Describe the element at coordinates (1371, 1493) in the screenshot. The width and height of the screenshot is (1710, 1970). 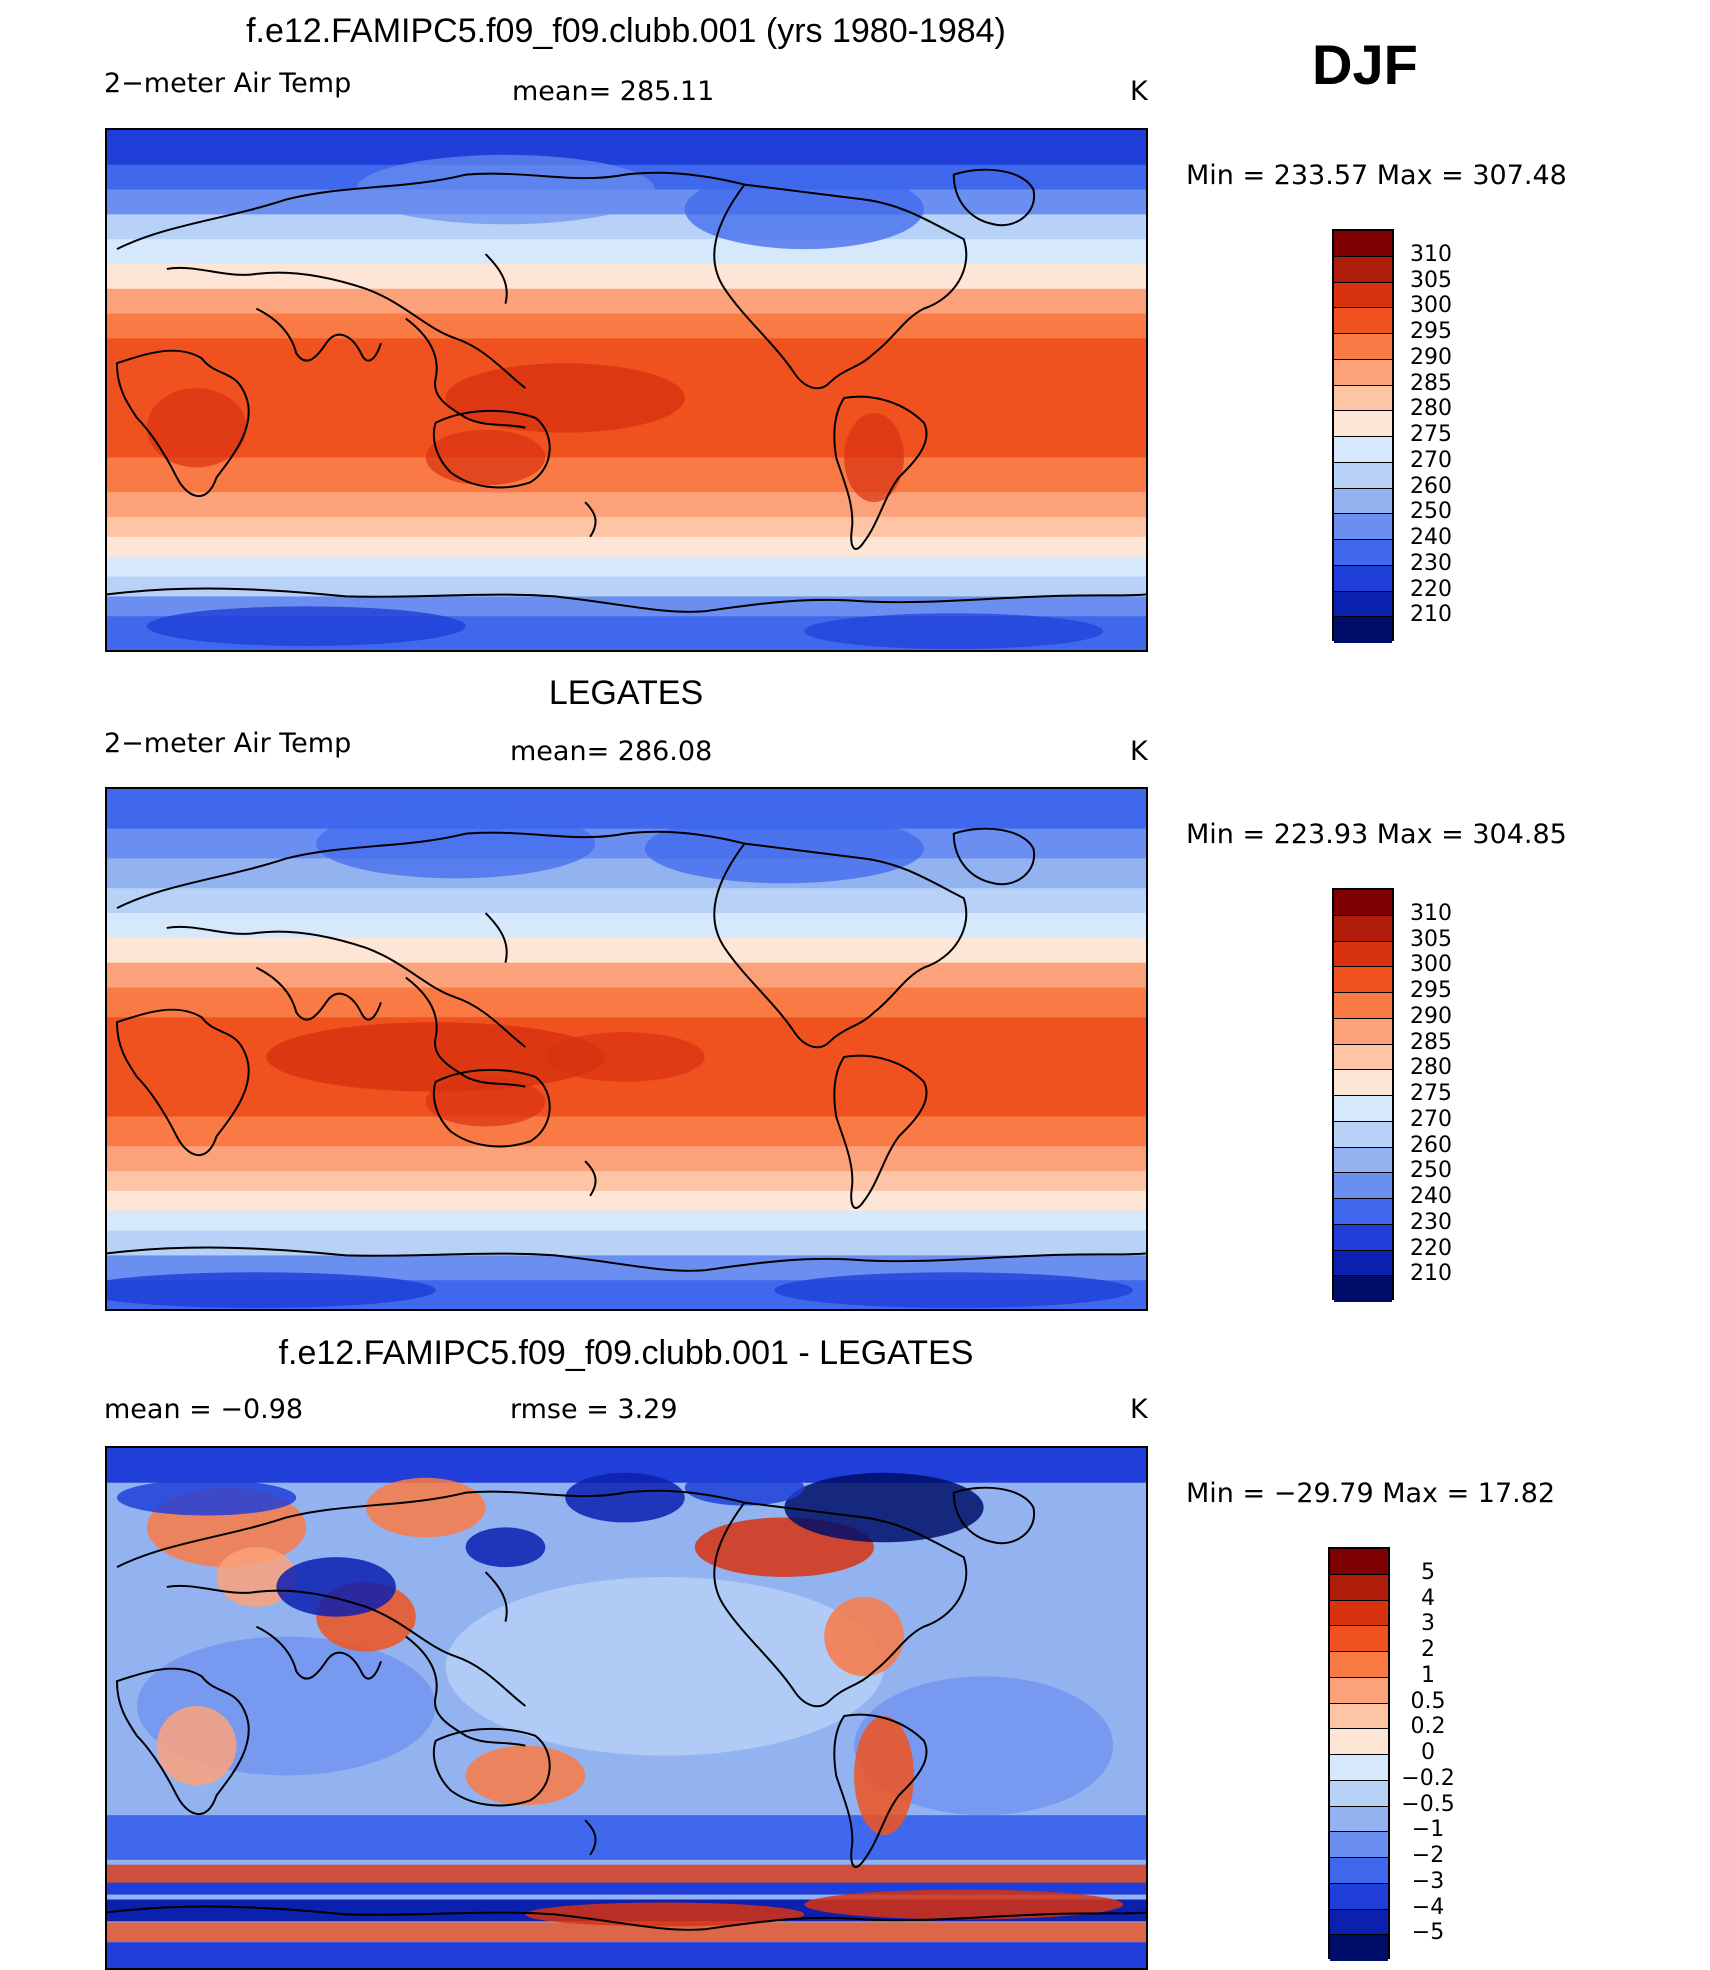
I see `panel-3-minmax: Min = −29.79 Max = 17.82` at that location.